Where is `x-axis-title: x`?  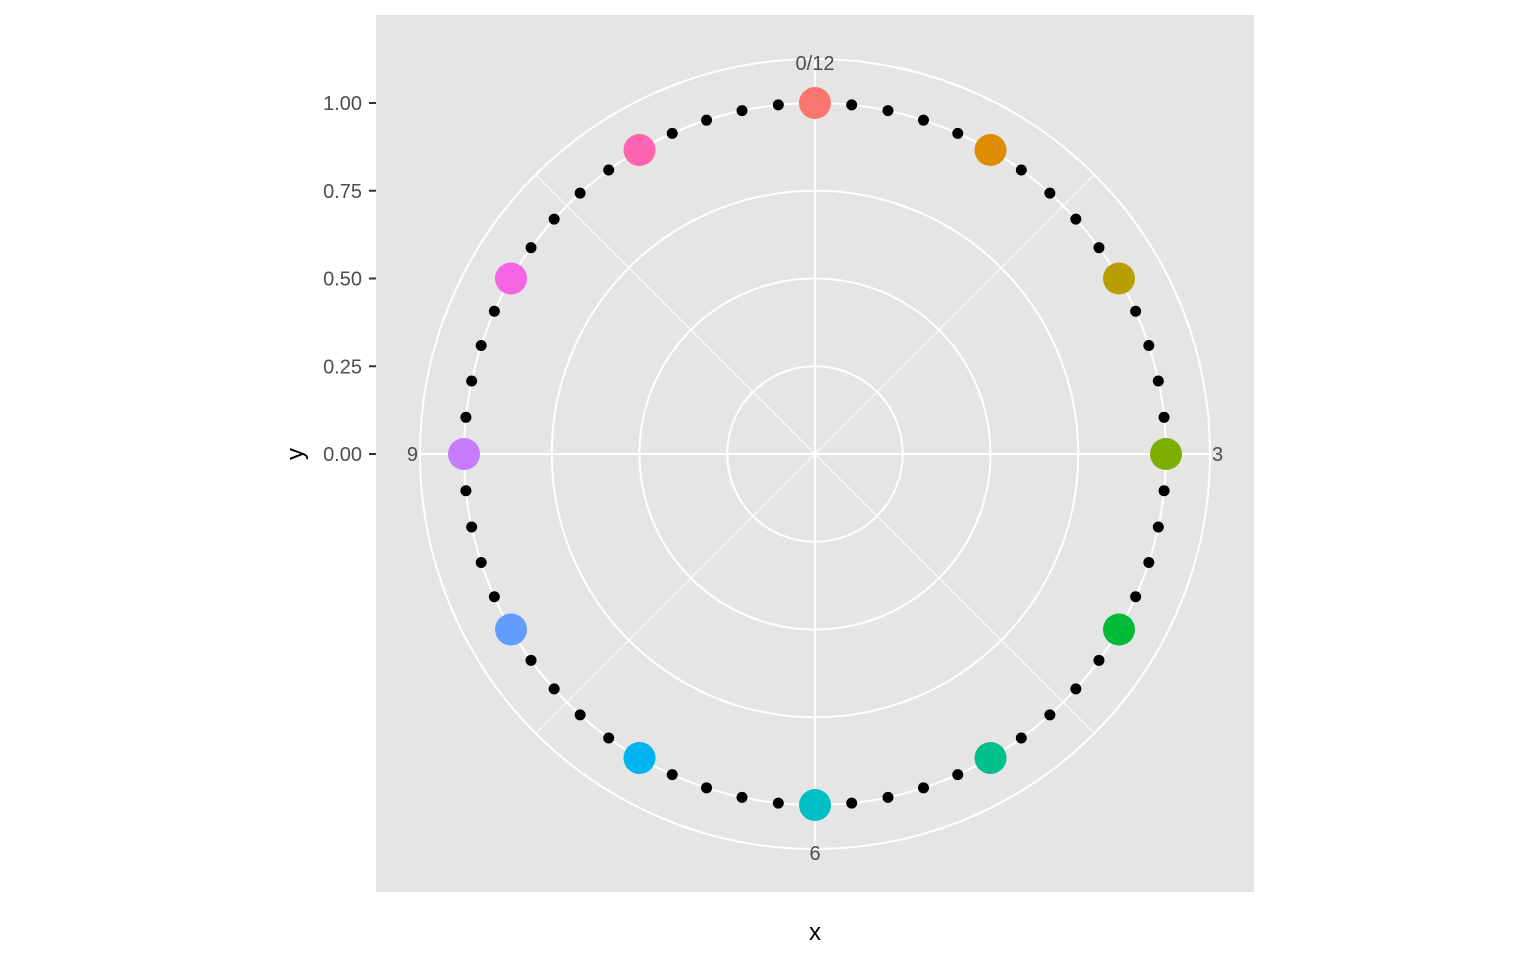
x-axis-title: x is located at coordinates (815, 932).